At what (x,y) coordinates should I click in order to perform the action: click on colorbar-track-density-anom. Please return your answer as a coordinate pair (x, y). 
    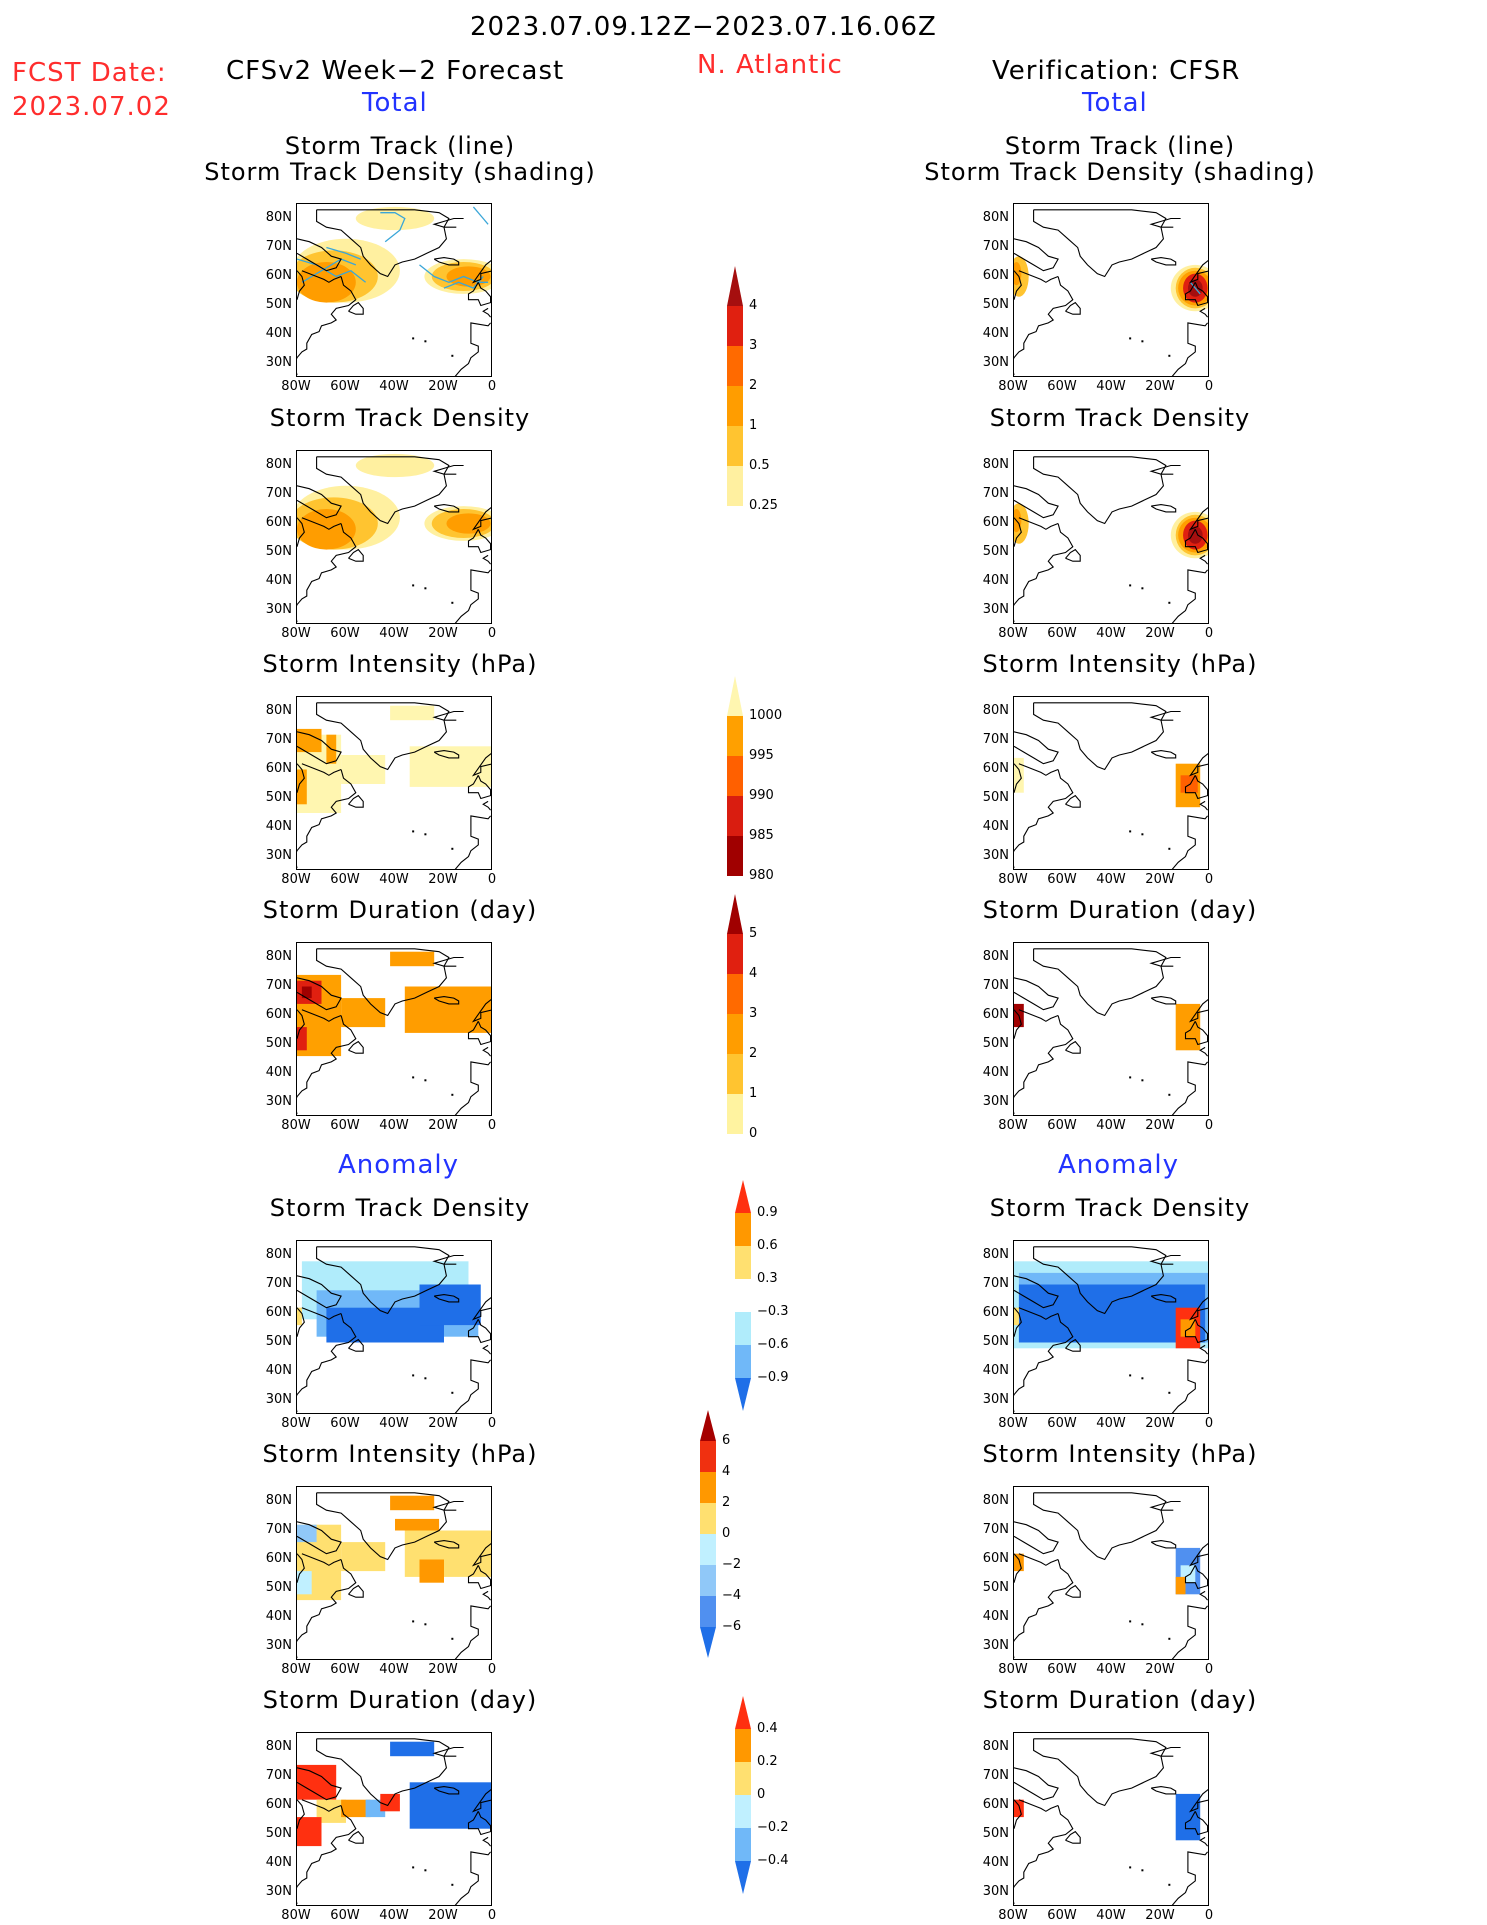
    Looking at the image, I should click on (743, 1295).